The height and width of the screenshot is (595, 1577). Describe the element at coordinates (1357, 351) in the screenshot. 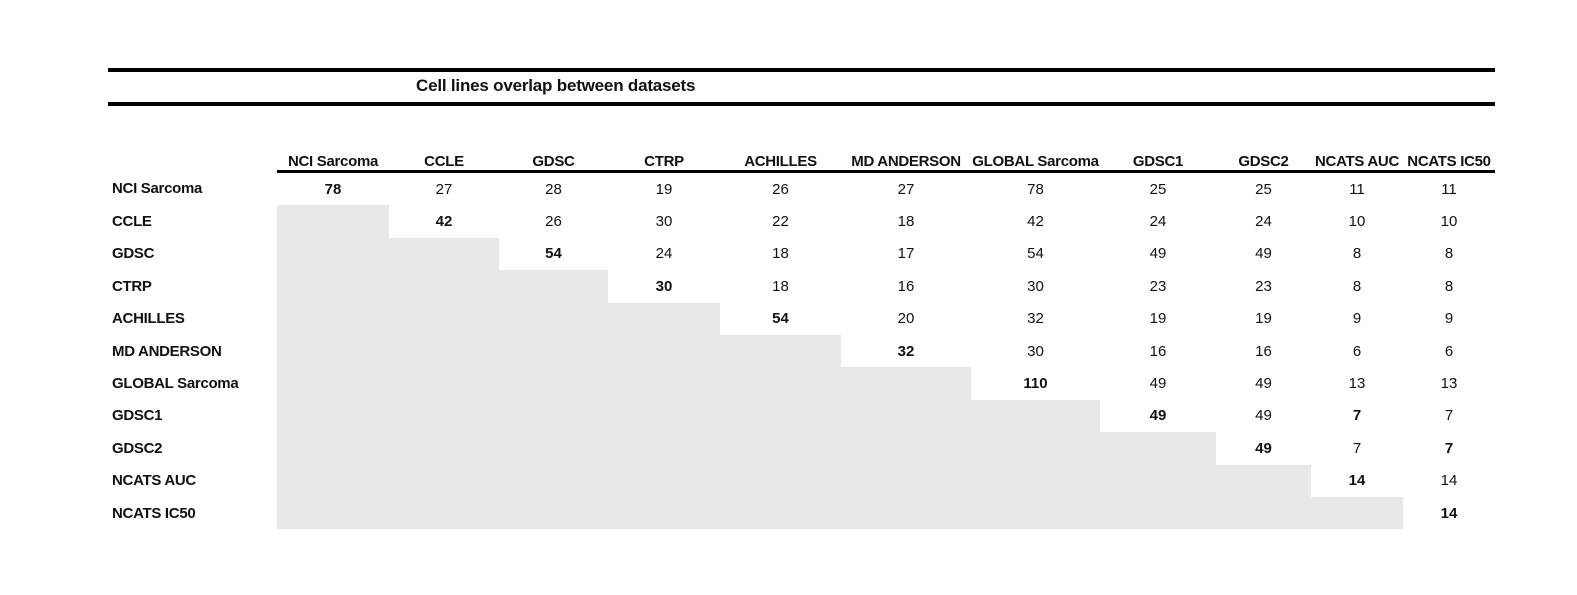

I see `overlap-cell: 6` at that location.